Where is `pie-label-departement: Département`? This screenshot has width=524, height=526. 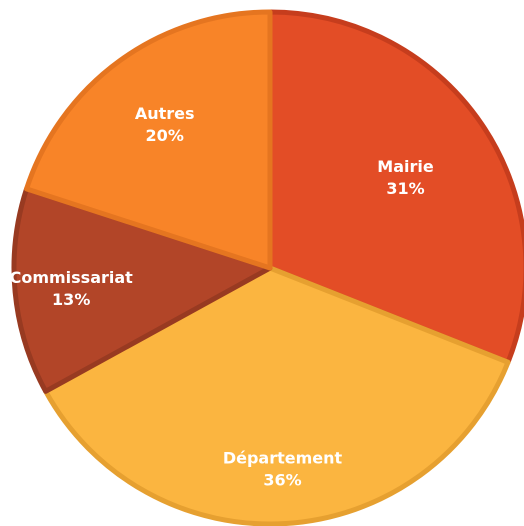 pie-label-departement: Département is located at coordinates (283, 457).